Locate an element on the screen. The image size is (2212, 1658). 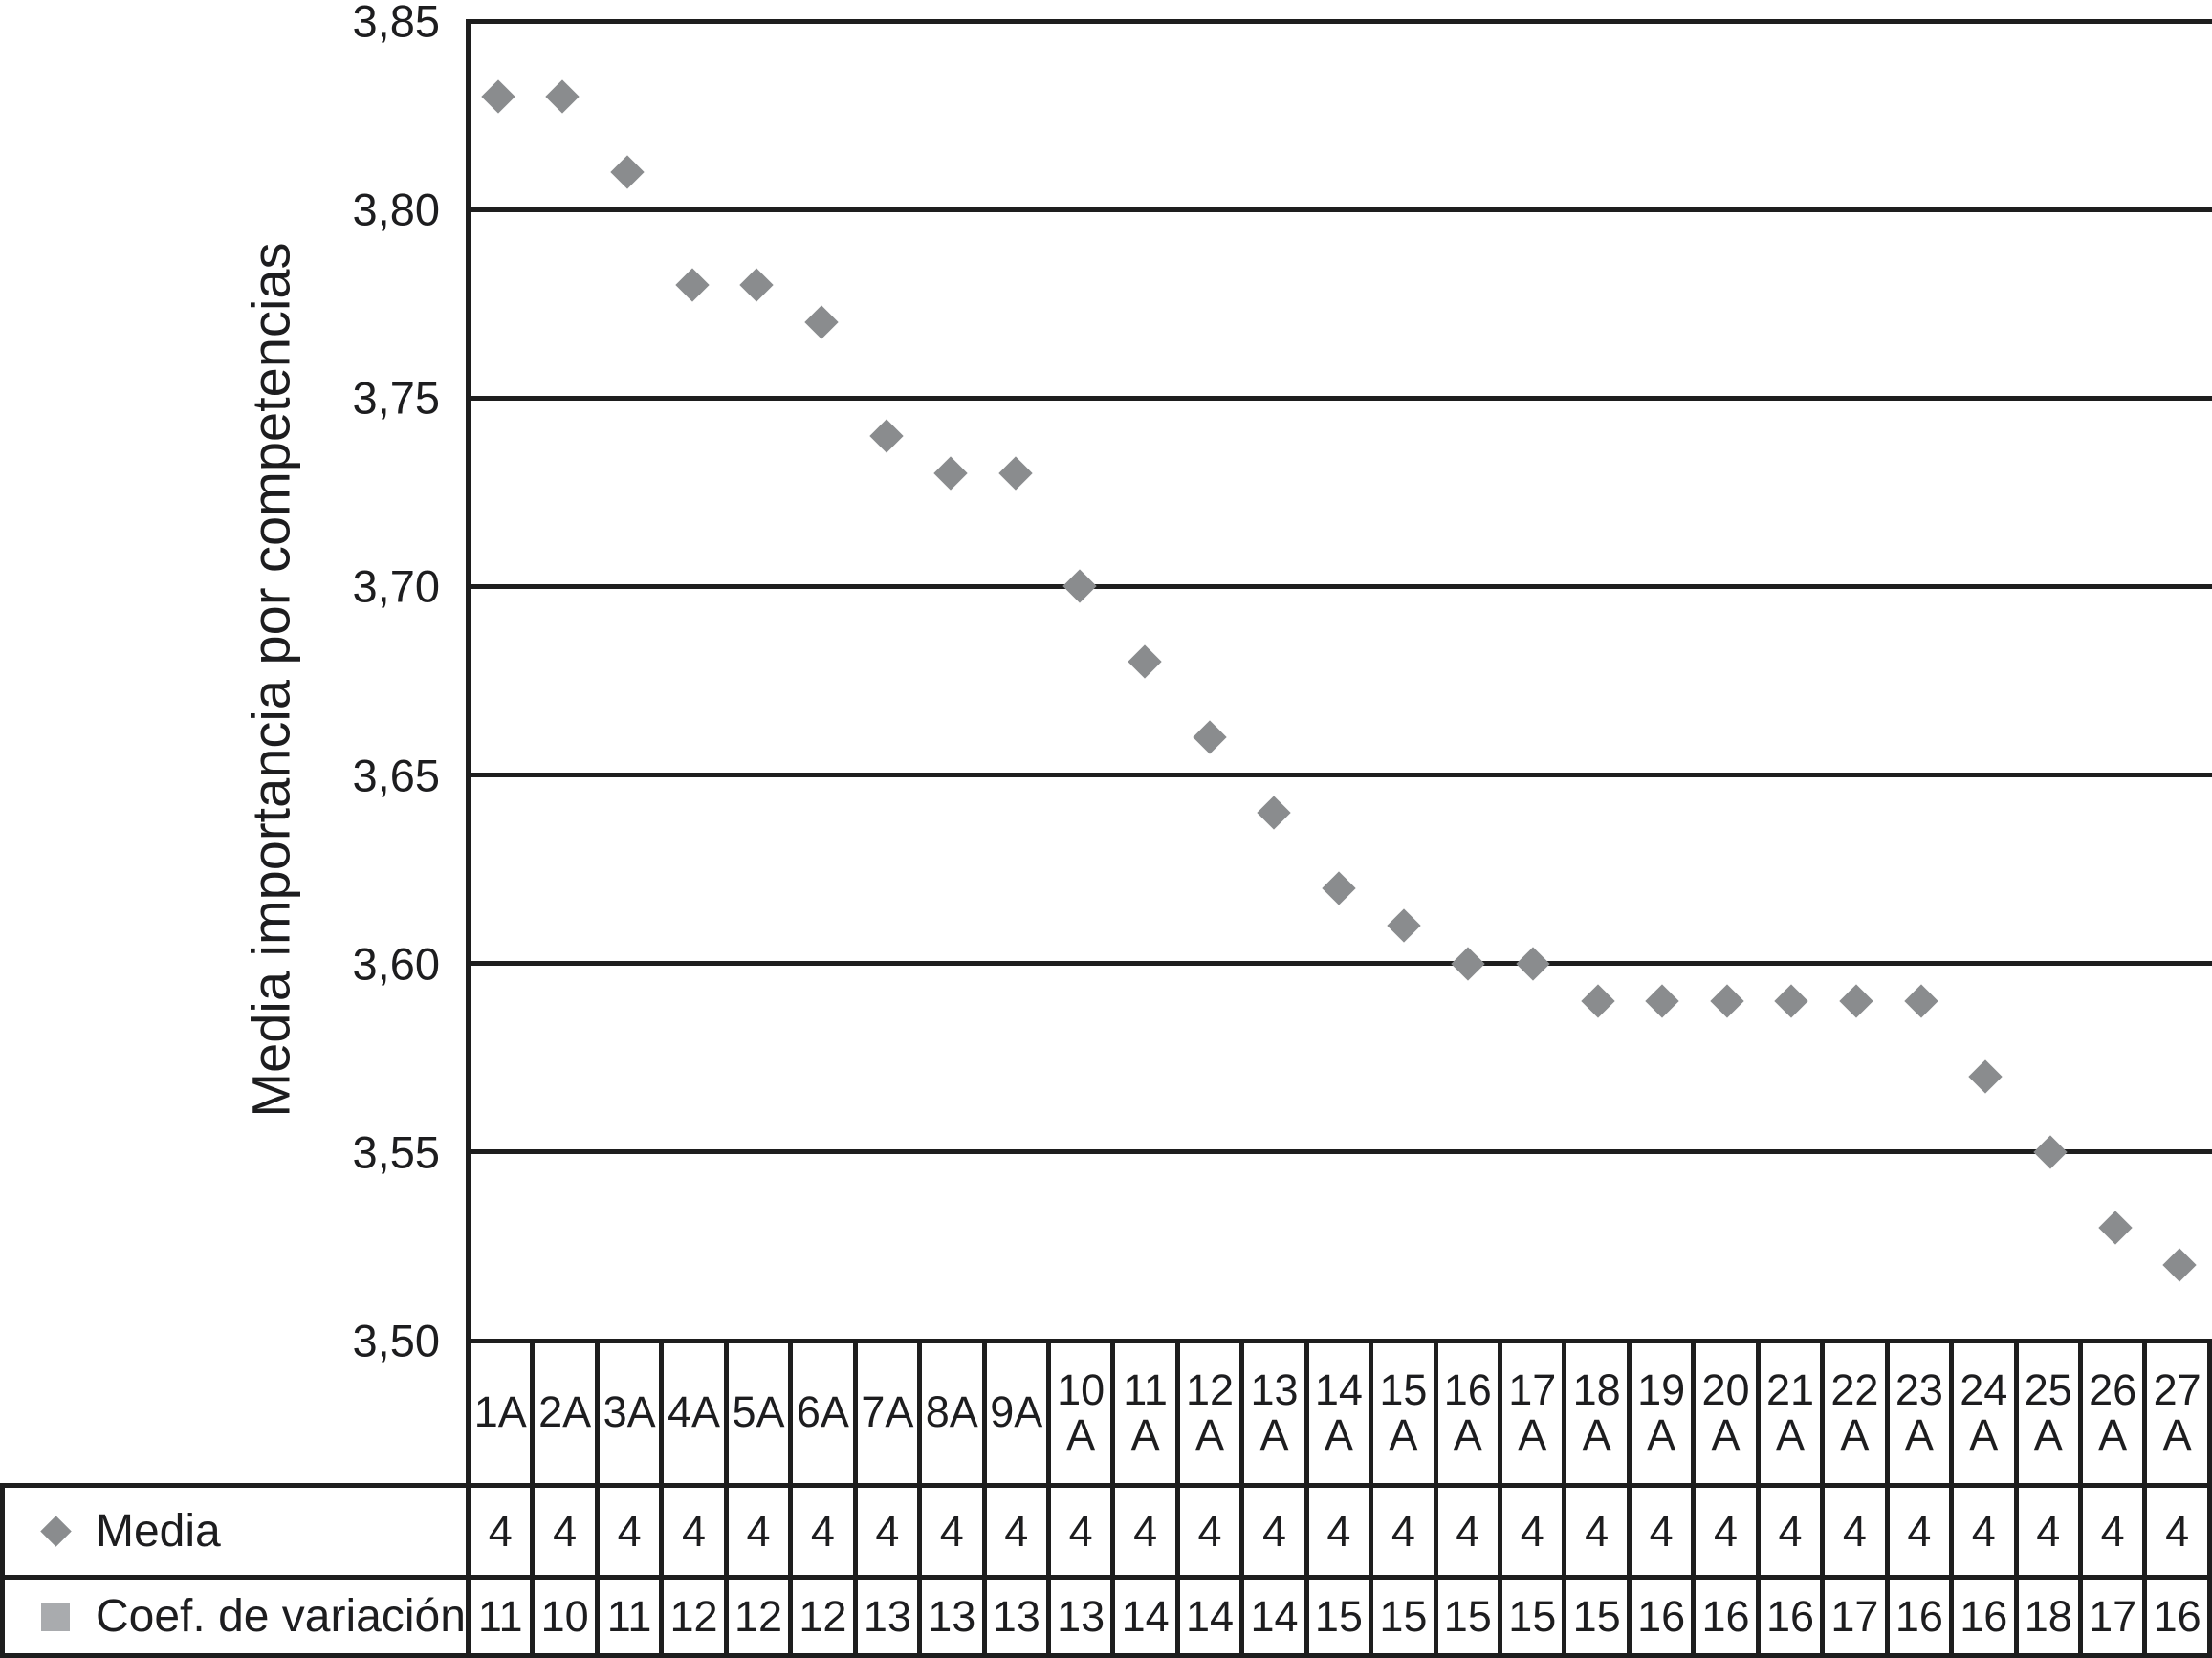
coef-value-cell: 18 is located at coordinates (2045, 1616).